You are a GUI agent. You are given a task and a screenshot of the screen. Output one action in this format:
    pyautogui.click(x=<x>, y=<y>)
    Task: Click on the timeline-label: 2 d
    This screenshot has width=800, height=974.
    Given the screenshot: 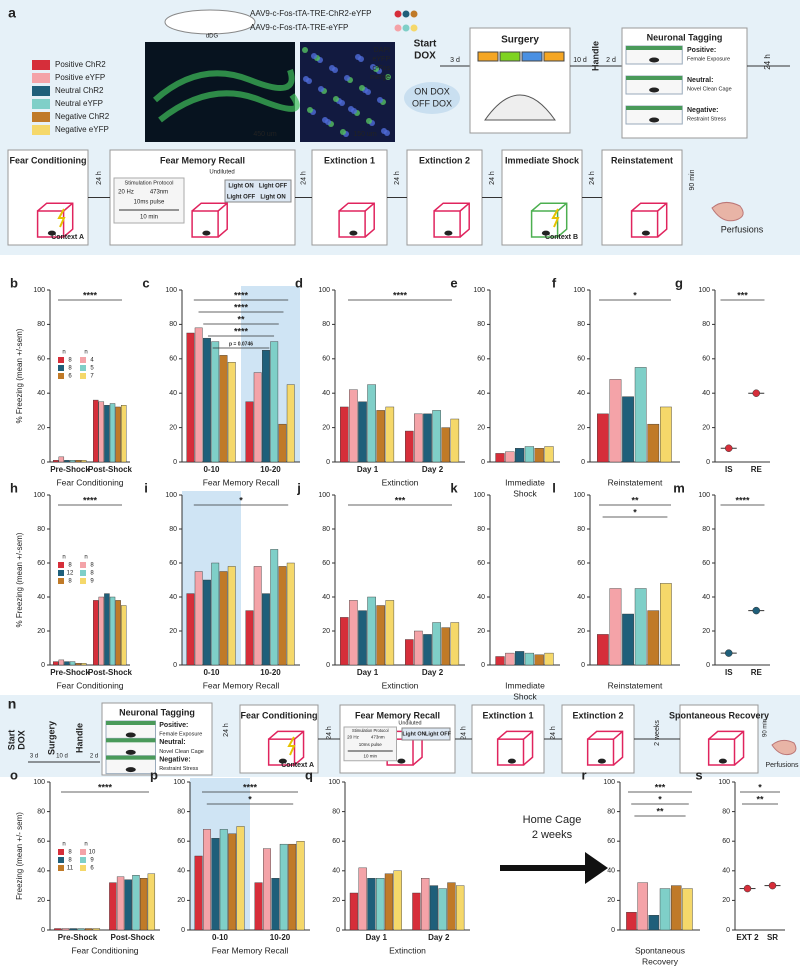 What is the action you would take?
    pyautogui.click(x=94, y=757)
    